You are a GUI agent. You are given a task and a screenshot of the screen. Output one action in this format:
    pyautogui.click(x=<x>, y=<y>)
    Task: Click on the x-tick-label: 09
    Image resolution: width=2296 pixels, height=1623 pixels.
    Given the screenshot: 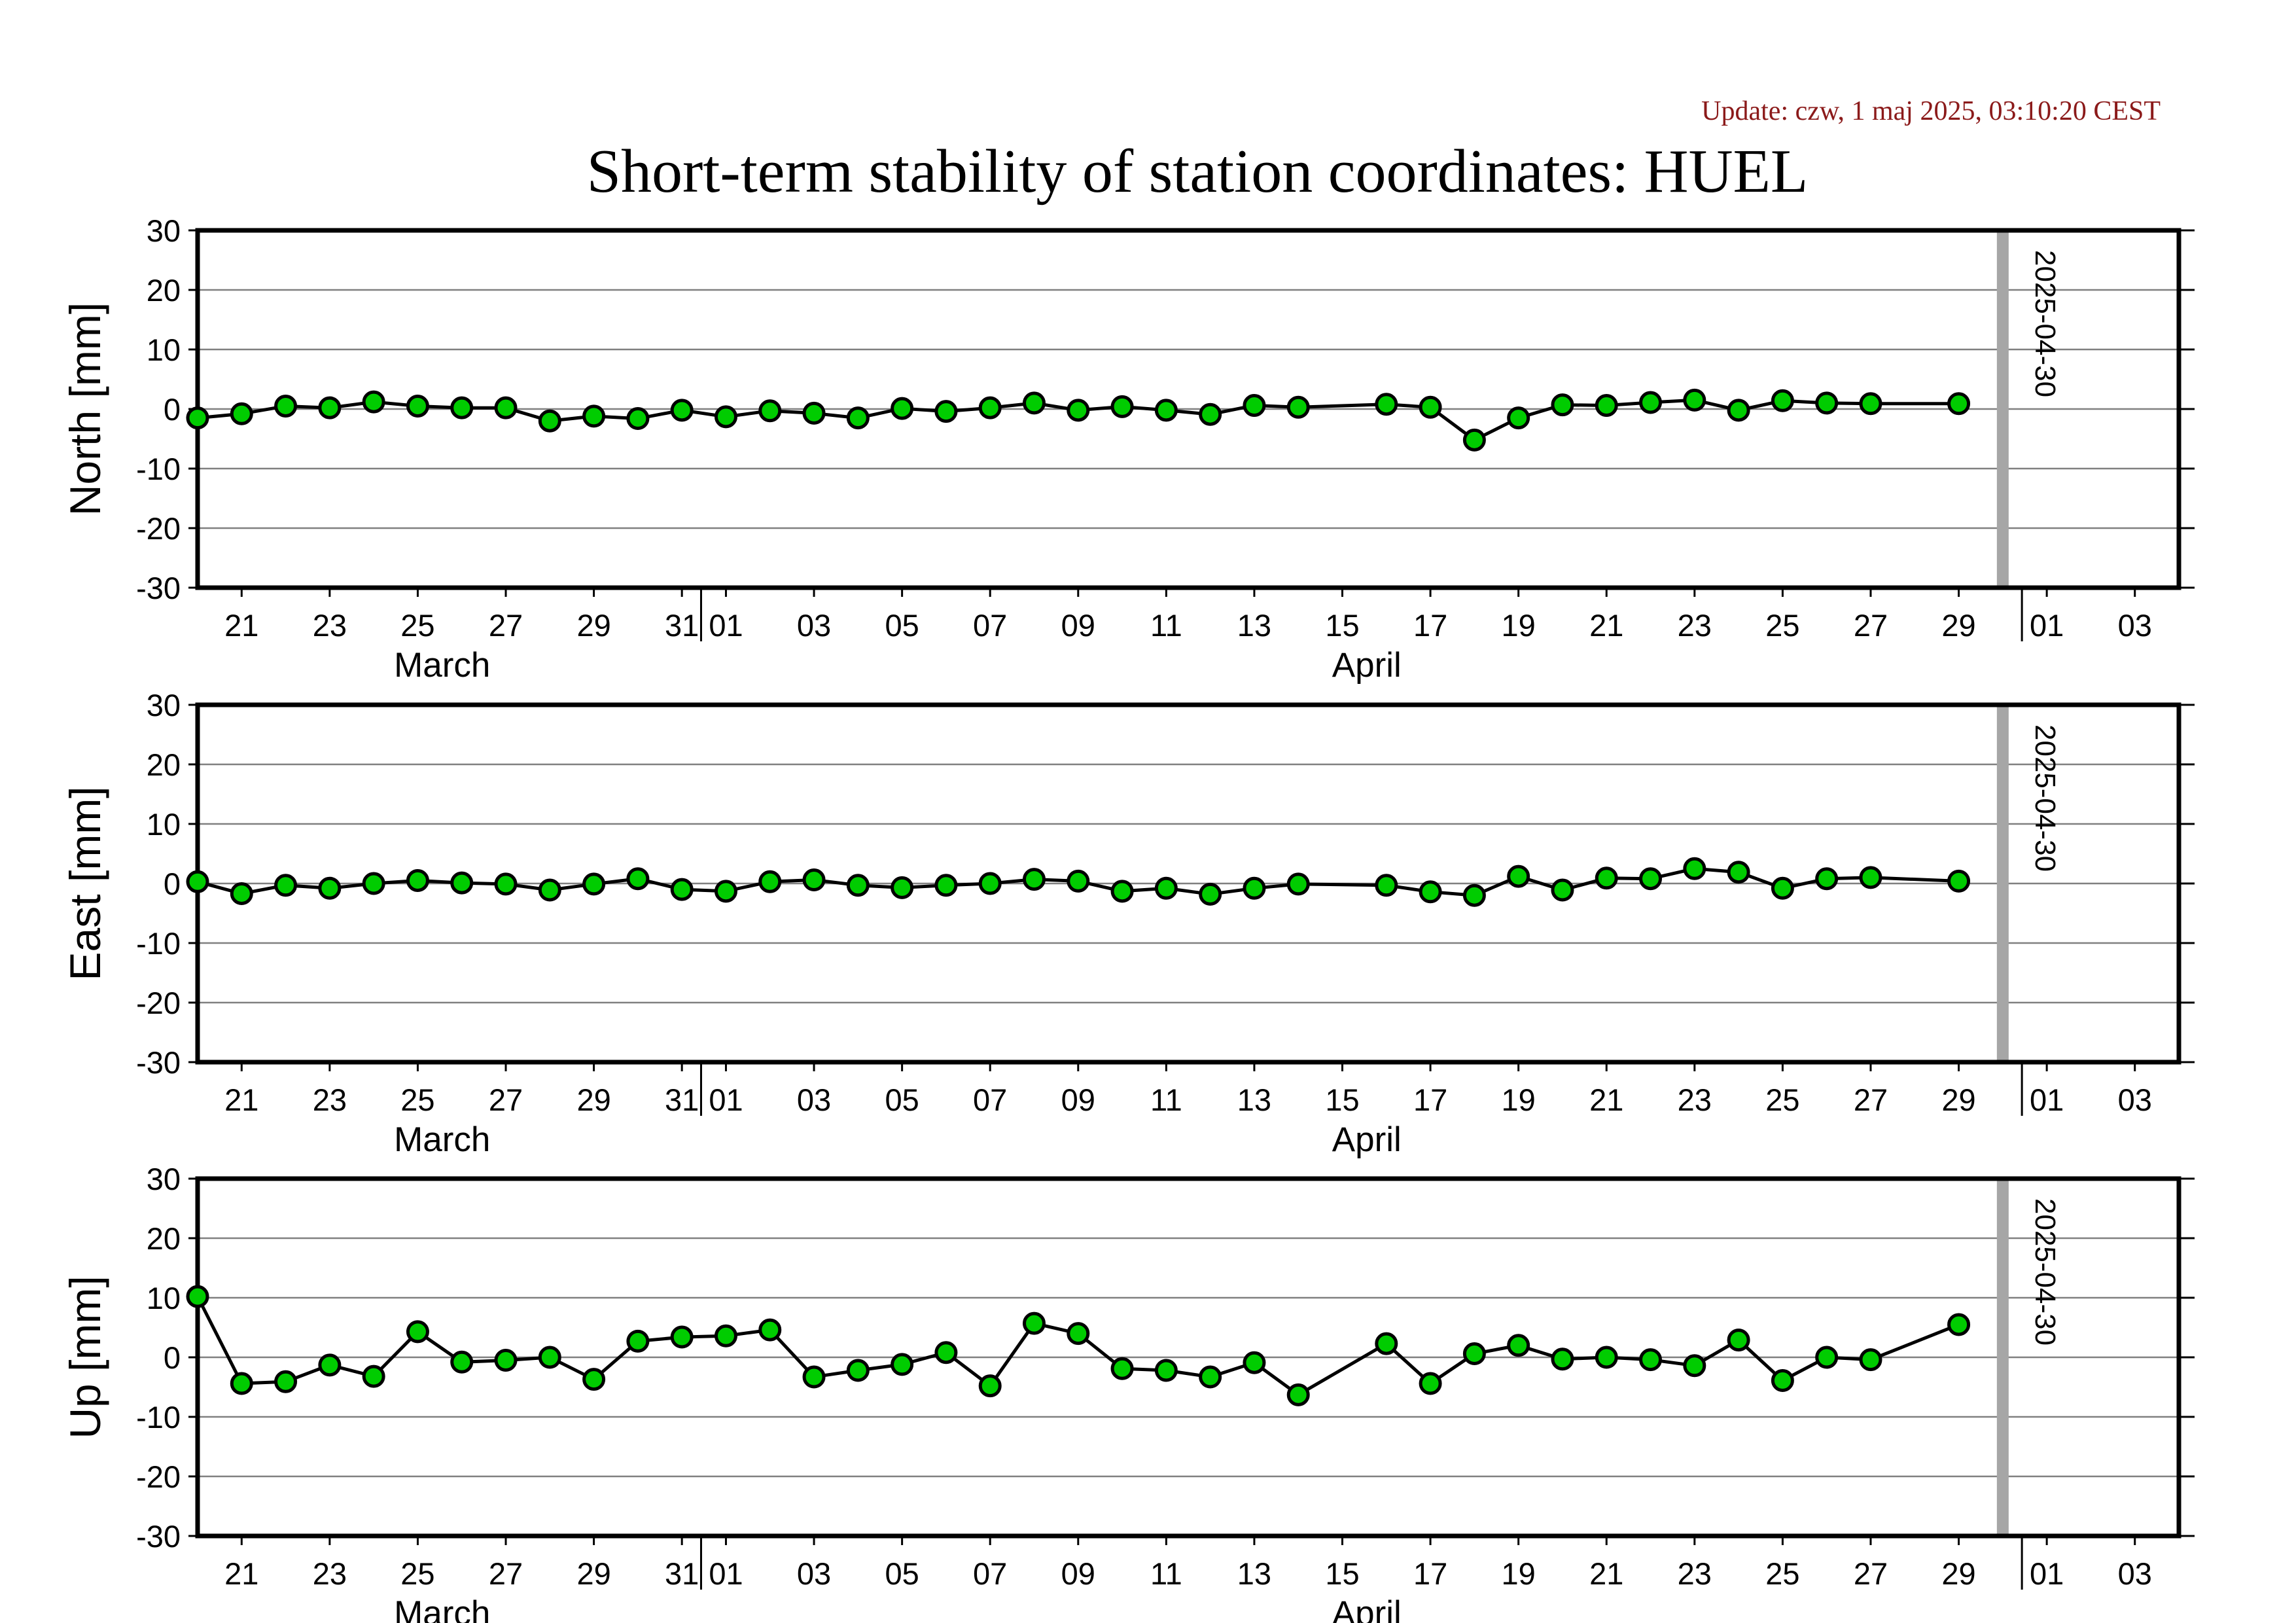 What is the action you would take?
    pyautogui.click(x=1078, y=625)
    